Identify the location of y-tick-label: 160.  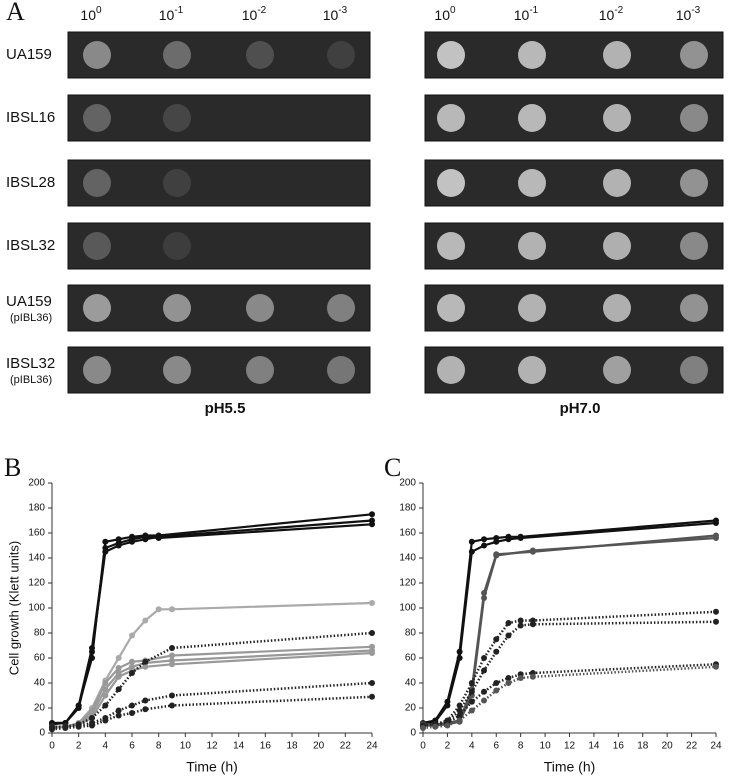
(36, 533).